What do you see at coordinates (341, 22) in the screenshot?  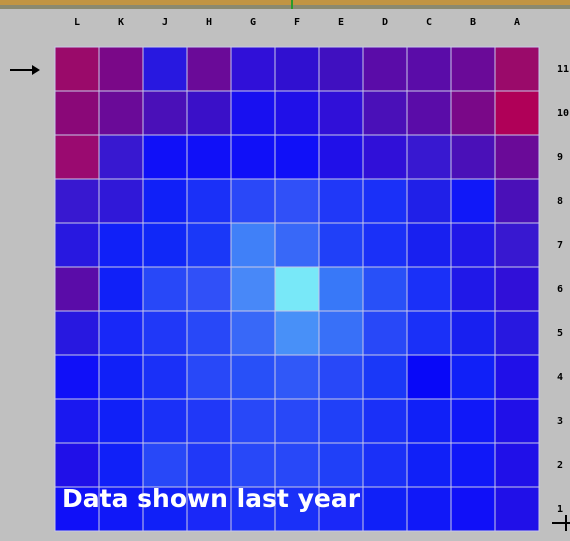 I see `column-label: E` at bounding box center [341, 22].